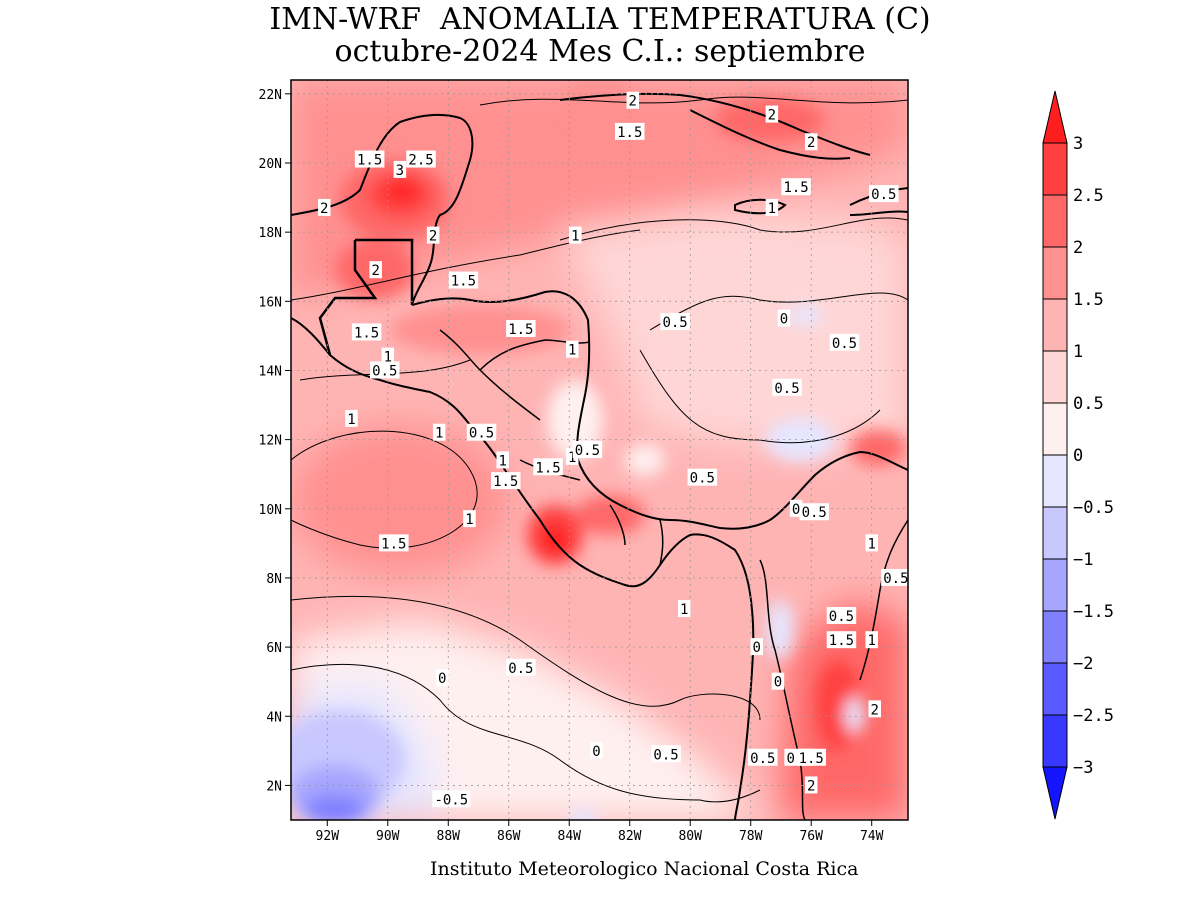  Describe the element at coordinates (270, 510) in the screenshot. I see `lat-tick-label: 10N` at that location.